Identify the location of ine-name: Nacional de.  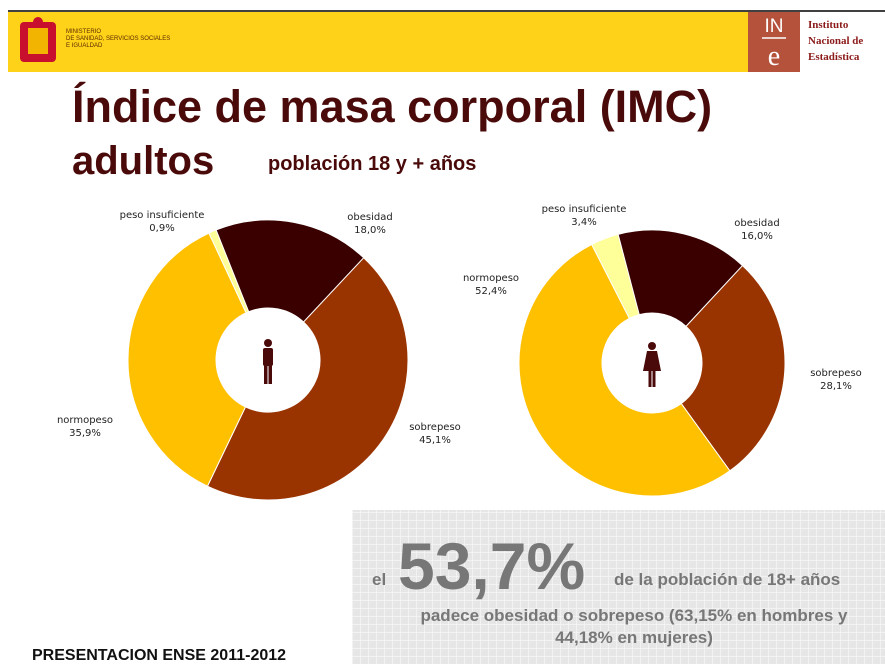
(835, 41).